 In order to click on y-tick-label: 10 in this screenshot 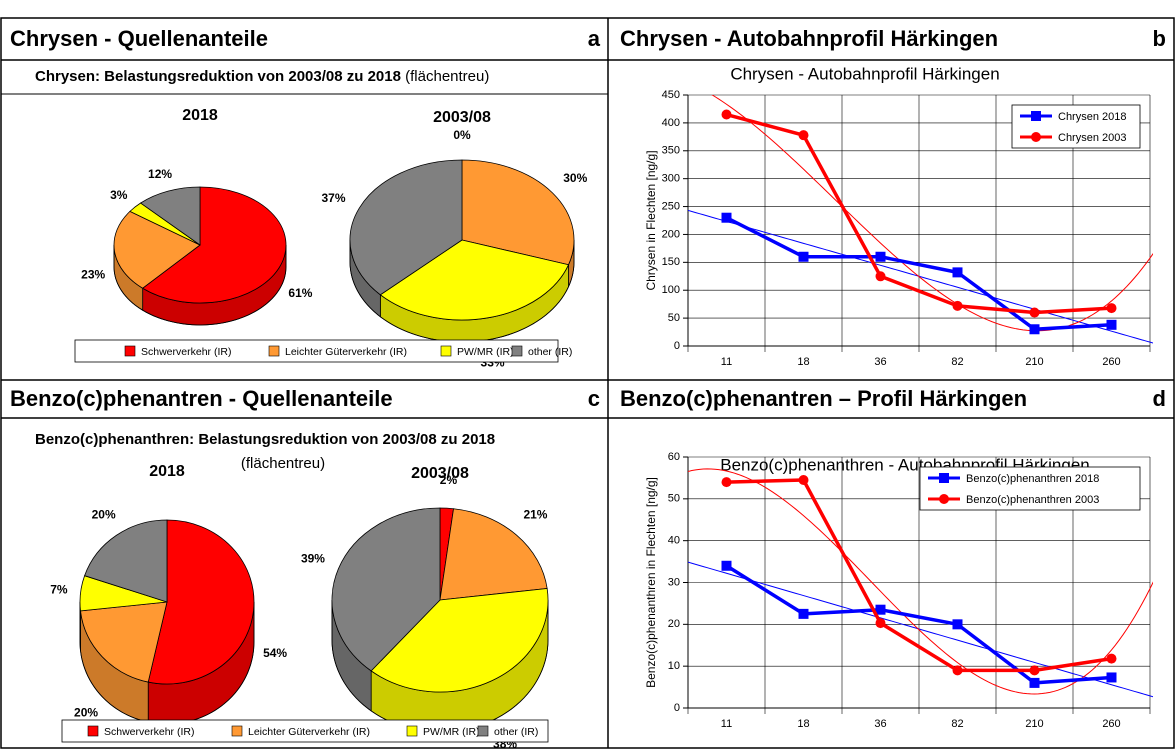, I will do `click(674, 666)`.